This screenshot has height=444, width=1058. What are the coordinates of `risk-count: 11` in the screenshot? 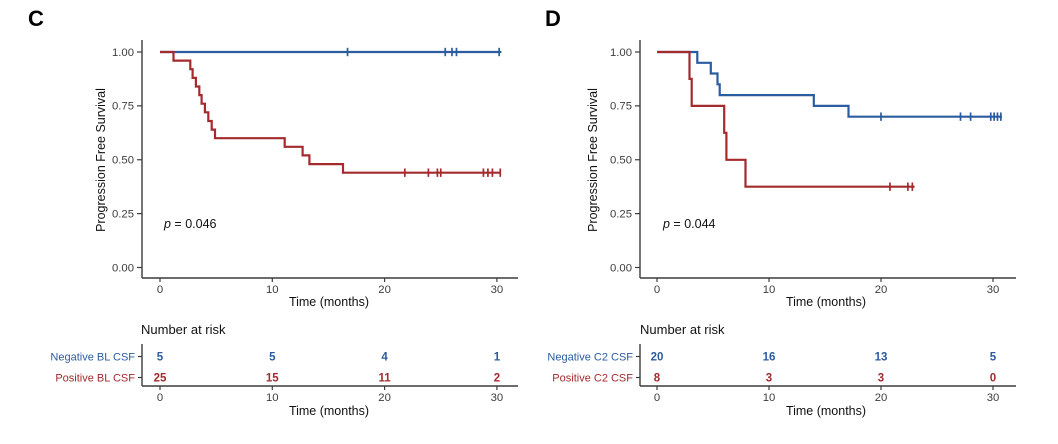 It's located at (385, 379).